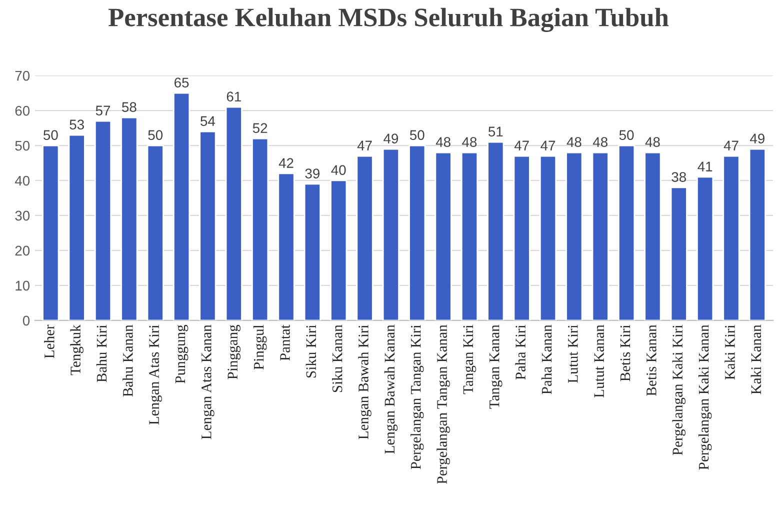  Describe the element at coordinates (77, 350) in the screenshot. I see `x-tick-label: Tengkuk` at that location.